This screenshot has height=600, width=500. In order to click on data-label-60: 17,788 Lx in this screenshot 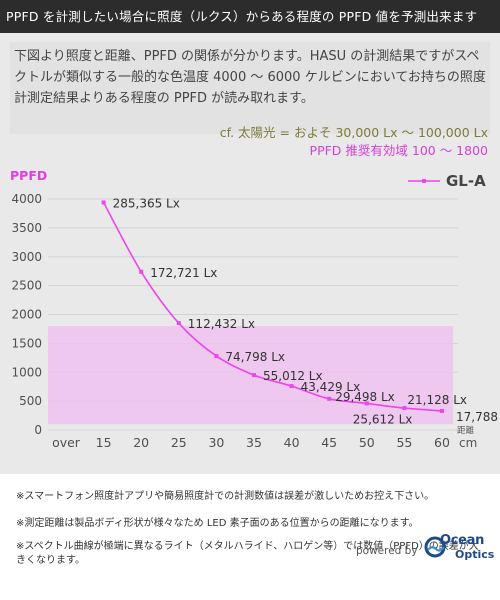, I will do `click(478, 417)`.